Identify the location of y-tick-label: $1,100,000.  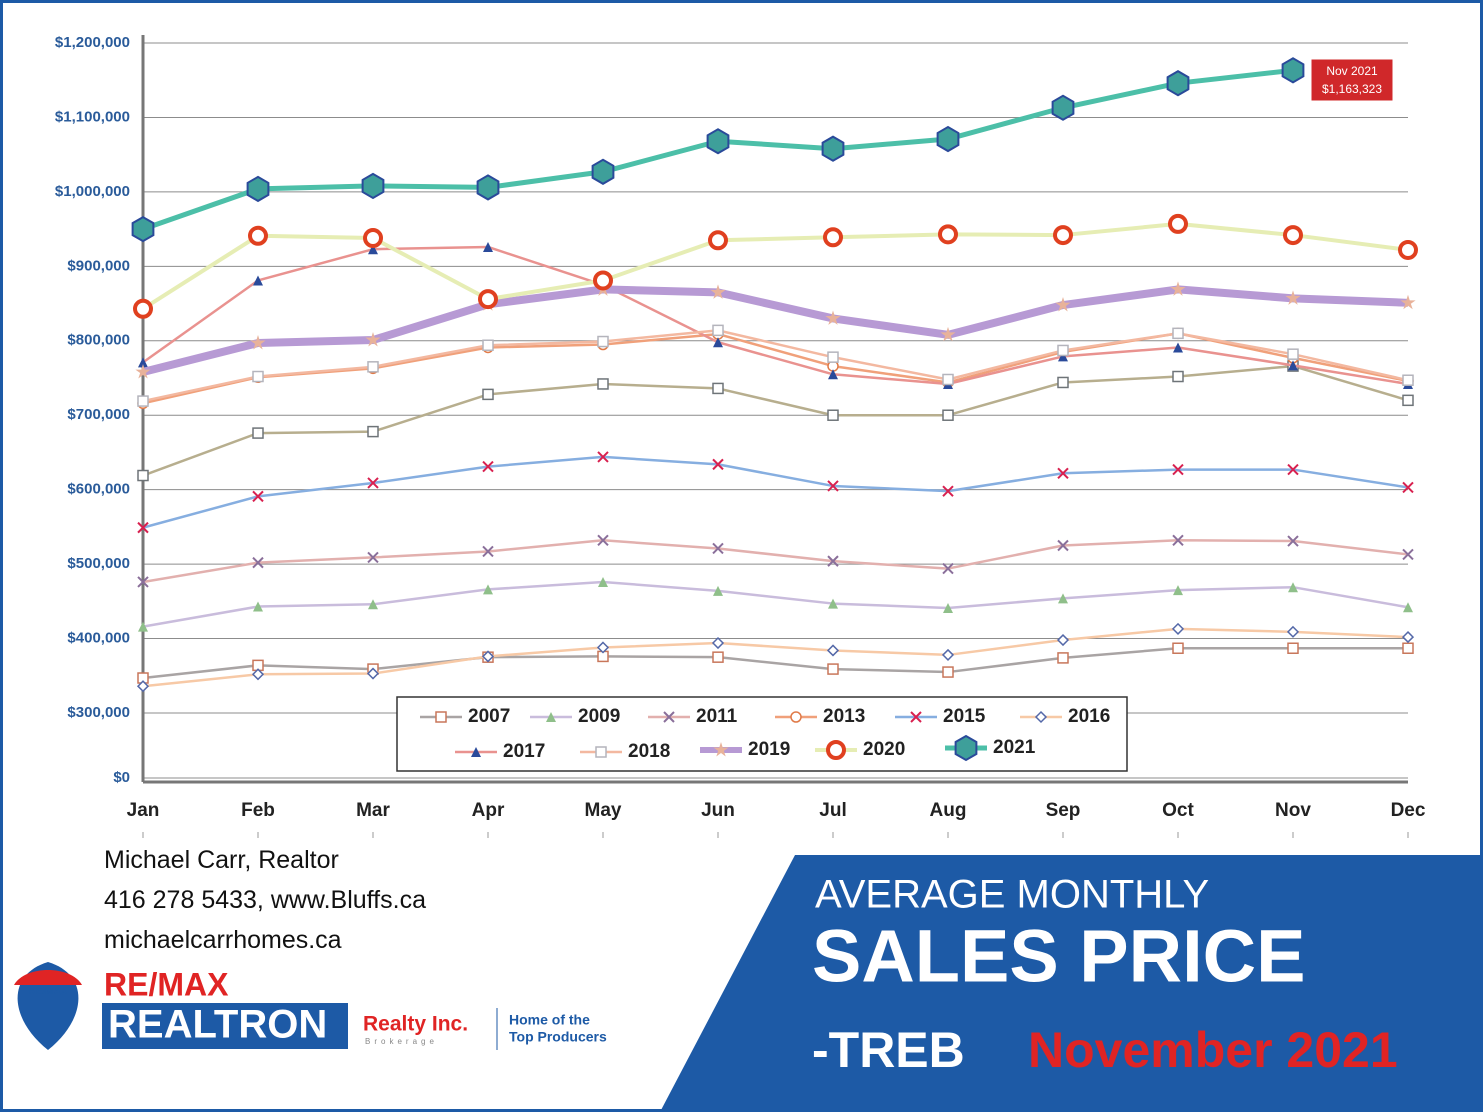
(92, 116).